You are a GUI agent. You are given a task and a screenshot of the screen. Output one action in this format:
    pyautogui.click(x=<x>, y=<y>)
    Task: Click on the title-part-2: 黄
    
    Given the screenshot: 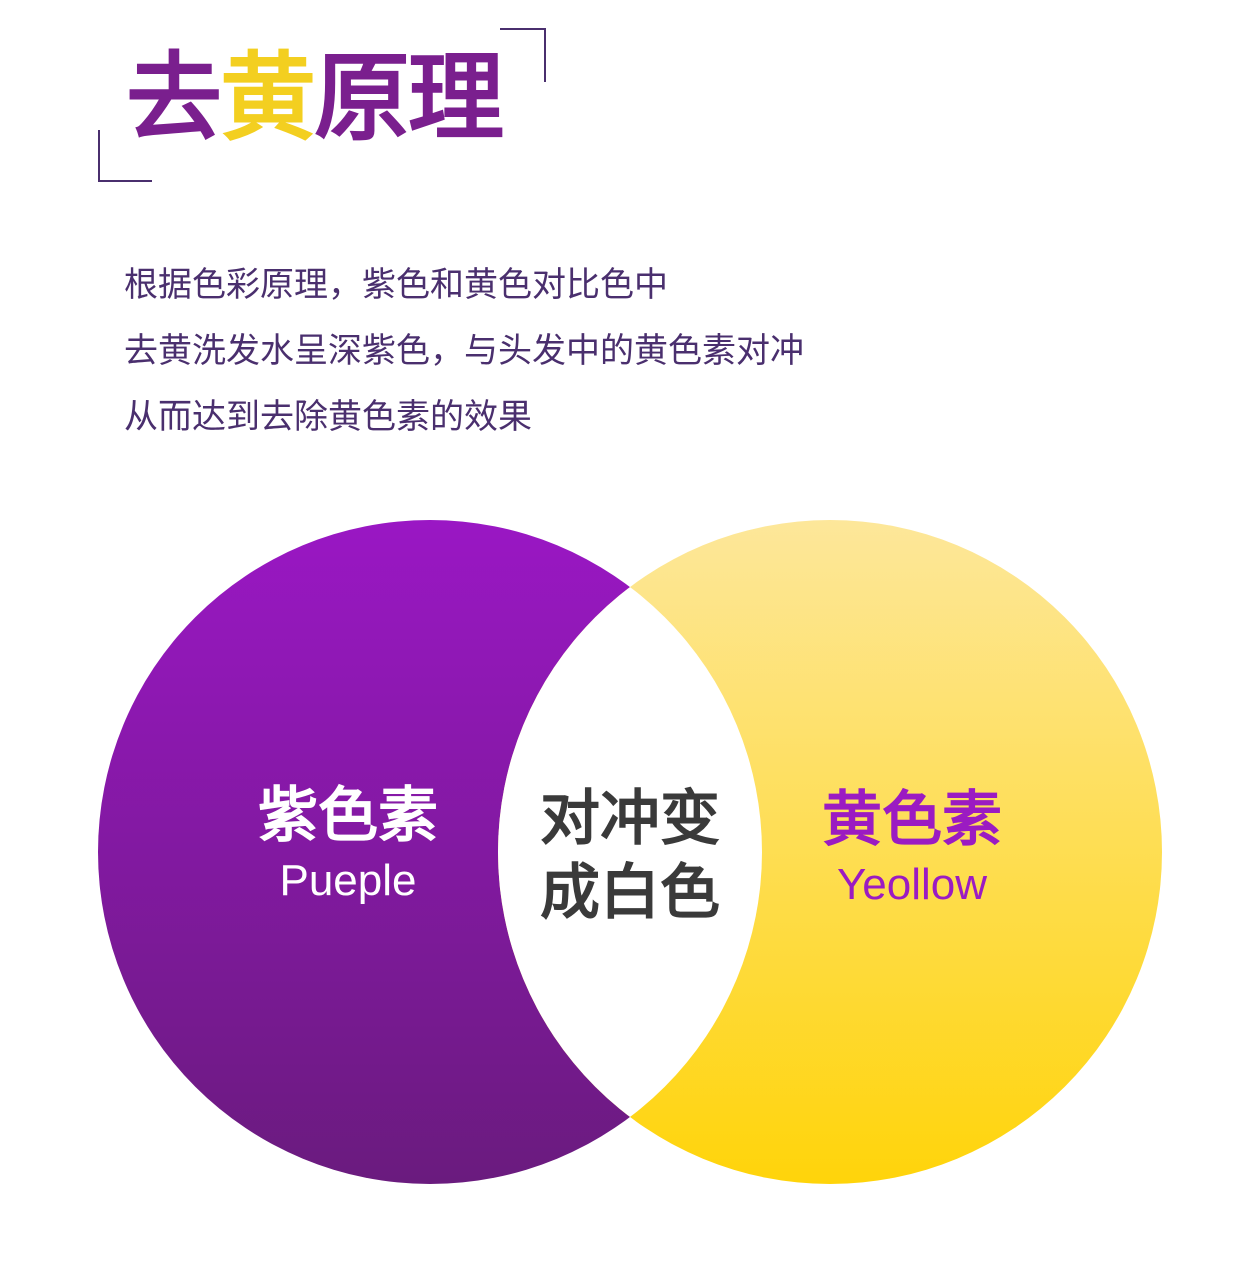 What is the action you would take?
    pyautogui.click(x=268, y=98)
    